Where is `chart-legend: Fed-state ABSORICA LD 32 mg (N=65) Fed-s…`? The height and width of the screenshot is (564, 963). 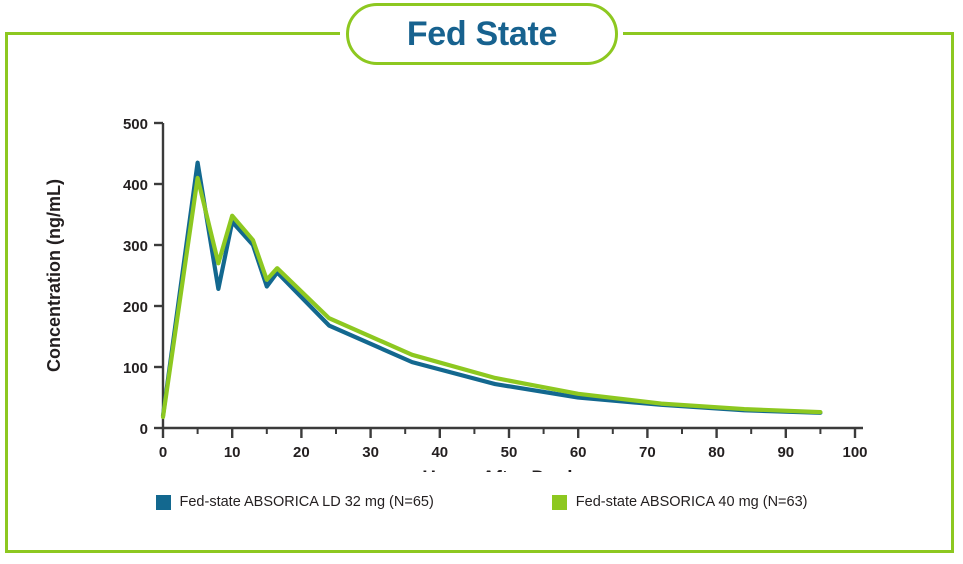 chart-legend: Fed-state ABSORICA LD 32 mg (N=65) Fed-s… is located at coordinates (481, 502).